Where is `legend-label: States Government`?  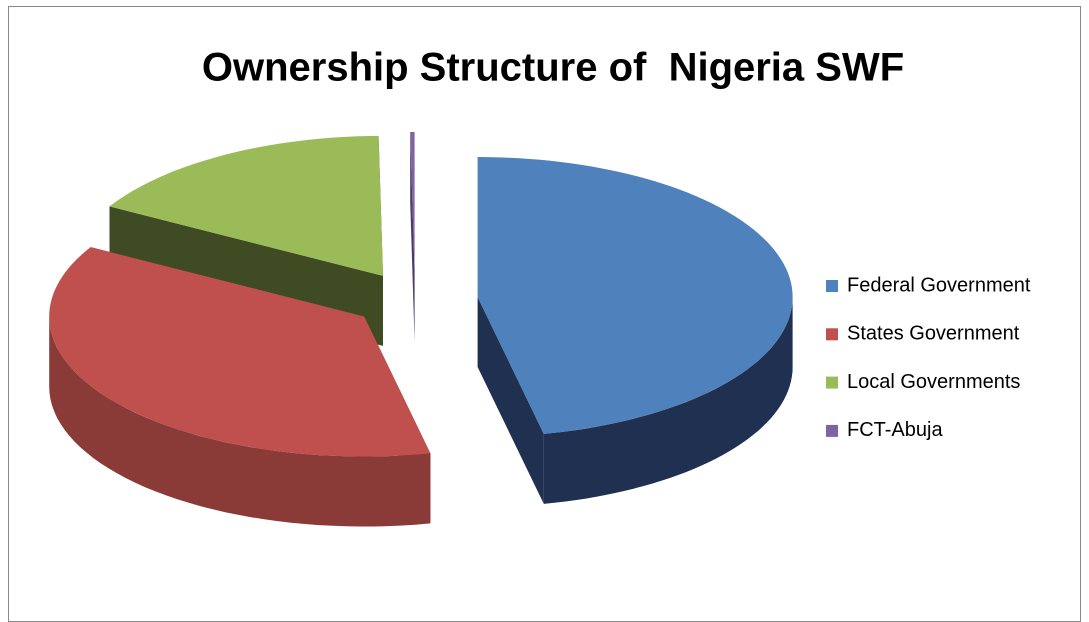 legend-label: States Government is located at coordinates (933, 334).